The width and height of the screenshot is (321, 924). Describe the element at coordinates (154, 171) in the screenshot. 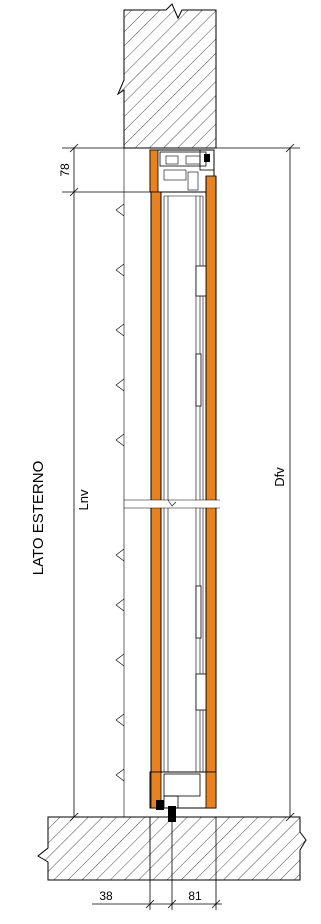

I see `head-orange-left` at that location.